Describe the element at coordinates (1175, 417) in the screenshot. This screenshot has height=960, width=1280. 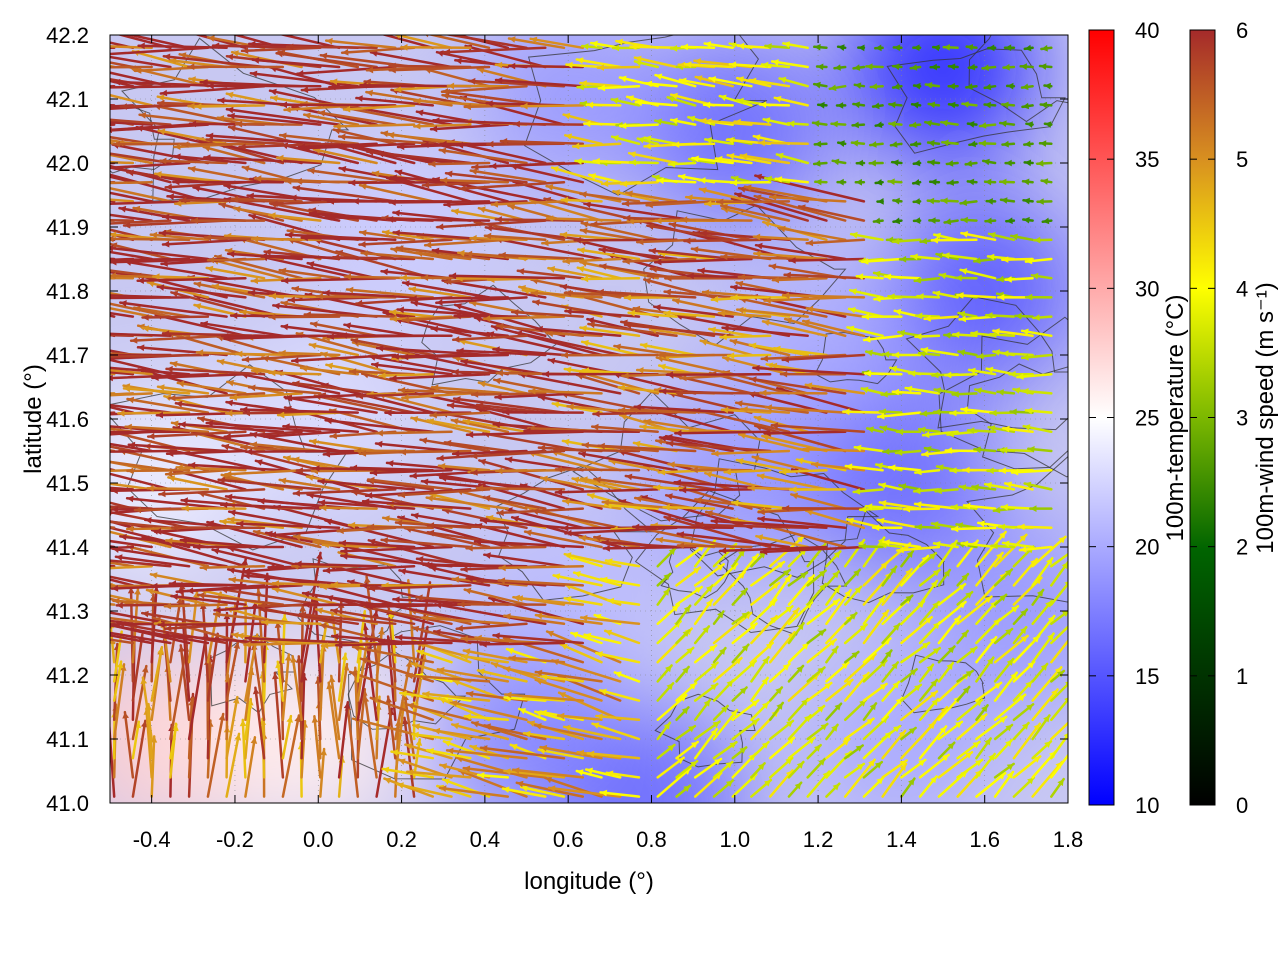
I see `temperature-colorbar-label: 100m-temperature (°C)` at that location.